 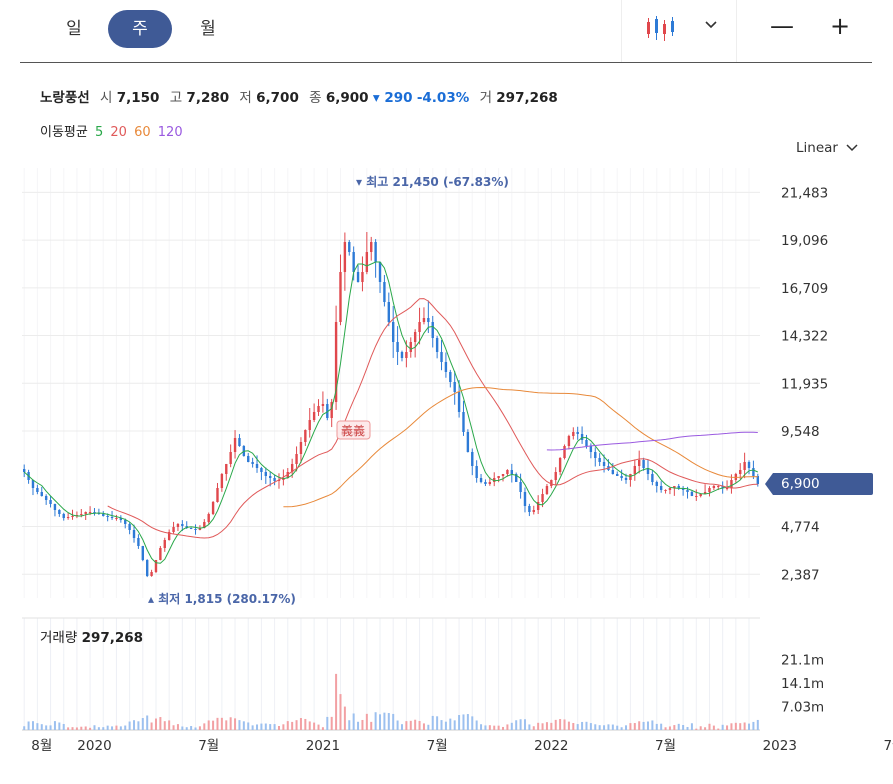 What do you see at coordinates (446, 62) in the screenshot?
I see `header-divider` at bounding box center [446, 62].